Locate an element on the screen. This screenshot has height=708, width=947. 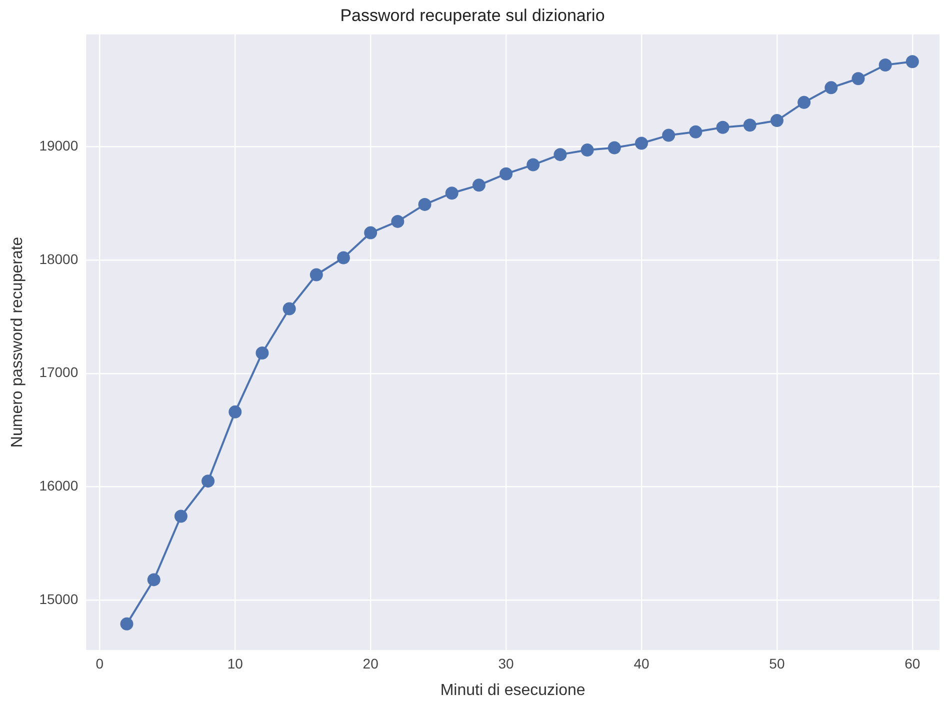
y-tick-label: 18000 is located at coordinates (58, 258).